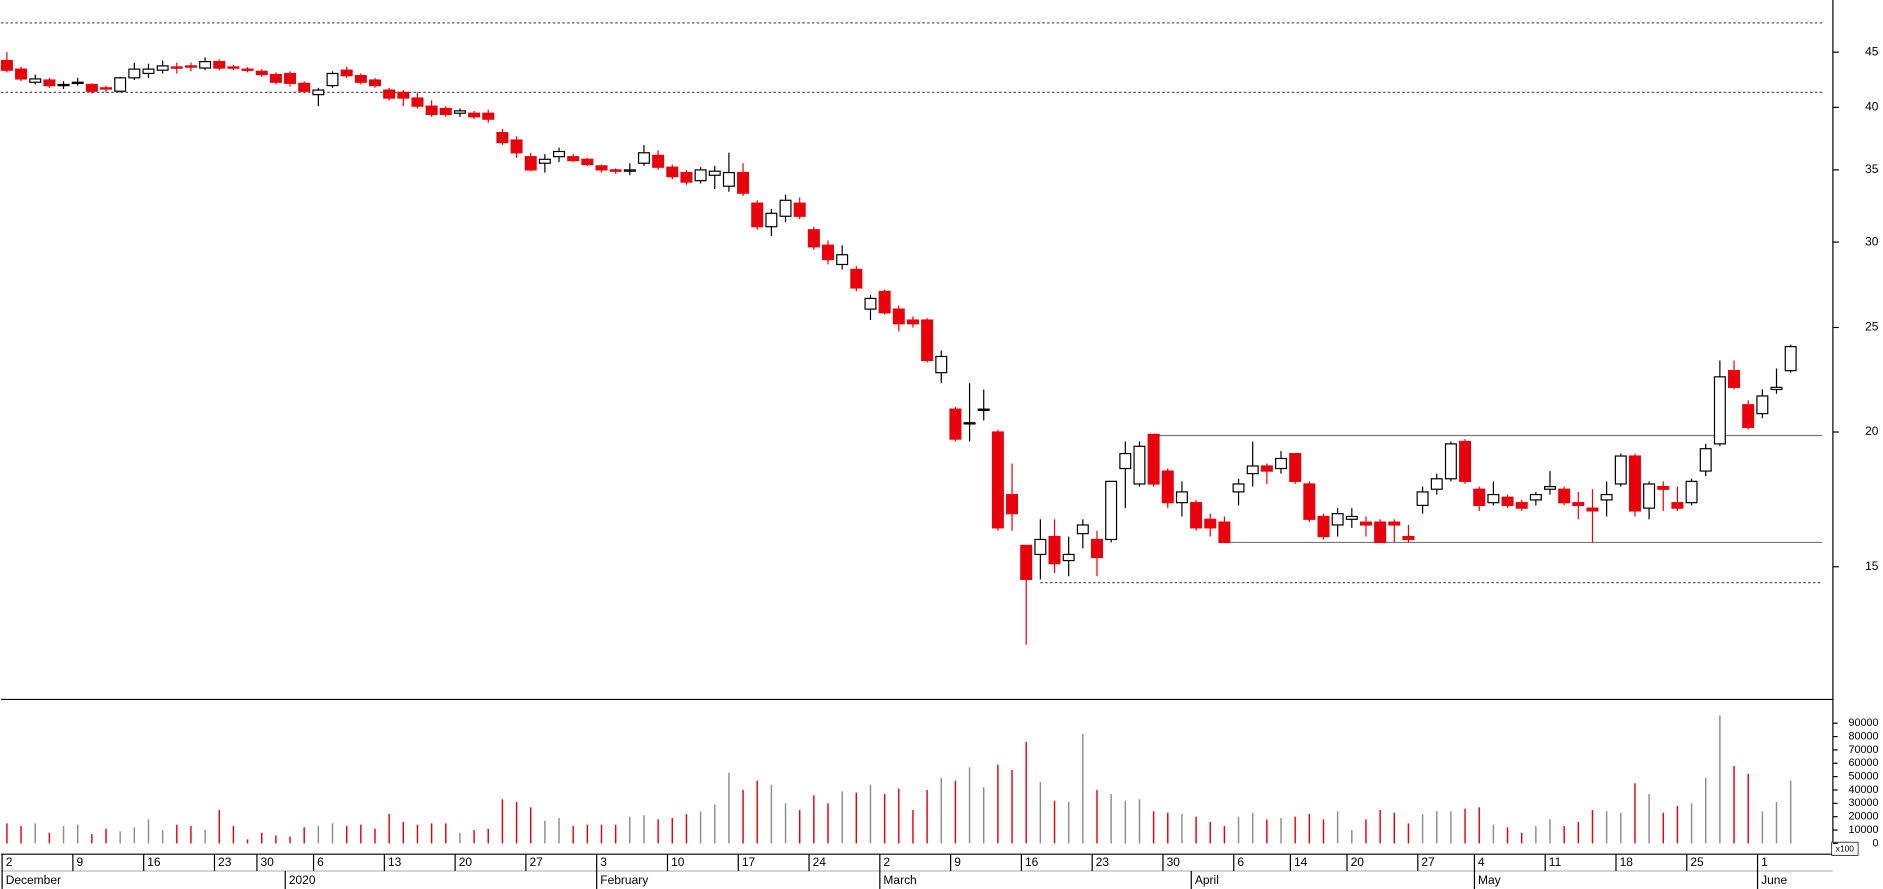 The image size is (1883, 889). Describe the element at coordinates (1864, 830) in the screenshot. I see `volume-tick-label: 10000` at that location.